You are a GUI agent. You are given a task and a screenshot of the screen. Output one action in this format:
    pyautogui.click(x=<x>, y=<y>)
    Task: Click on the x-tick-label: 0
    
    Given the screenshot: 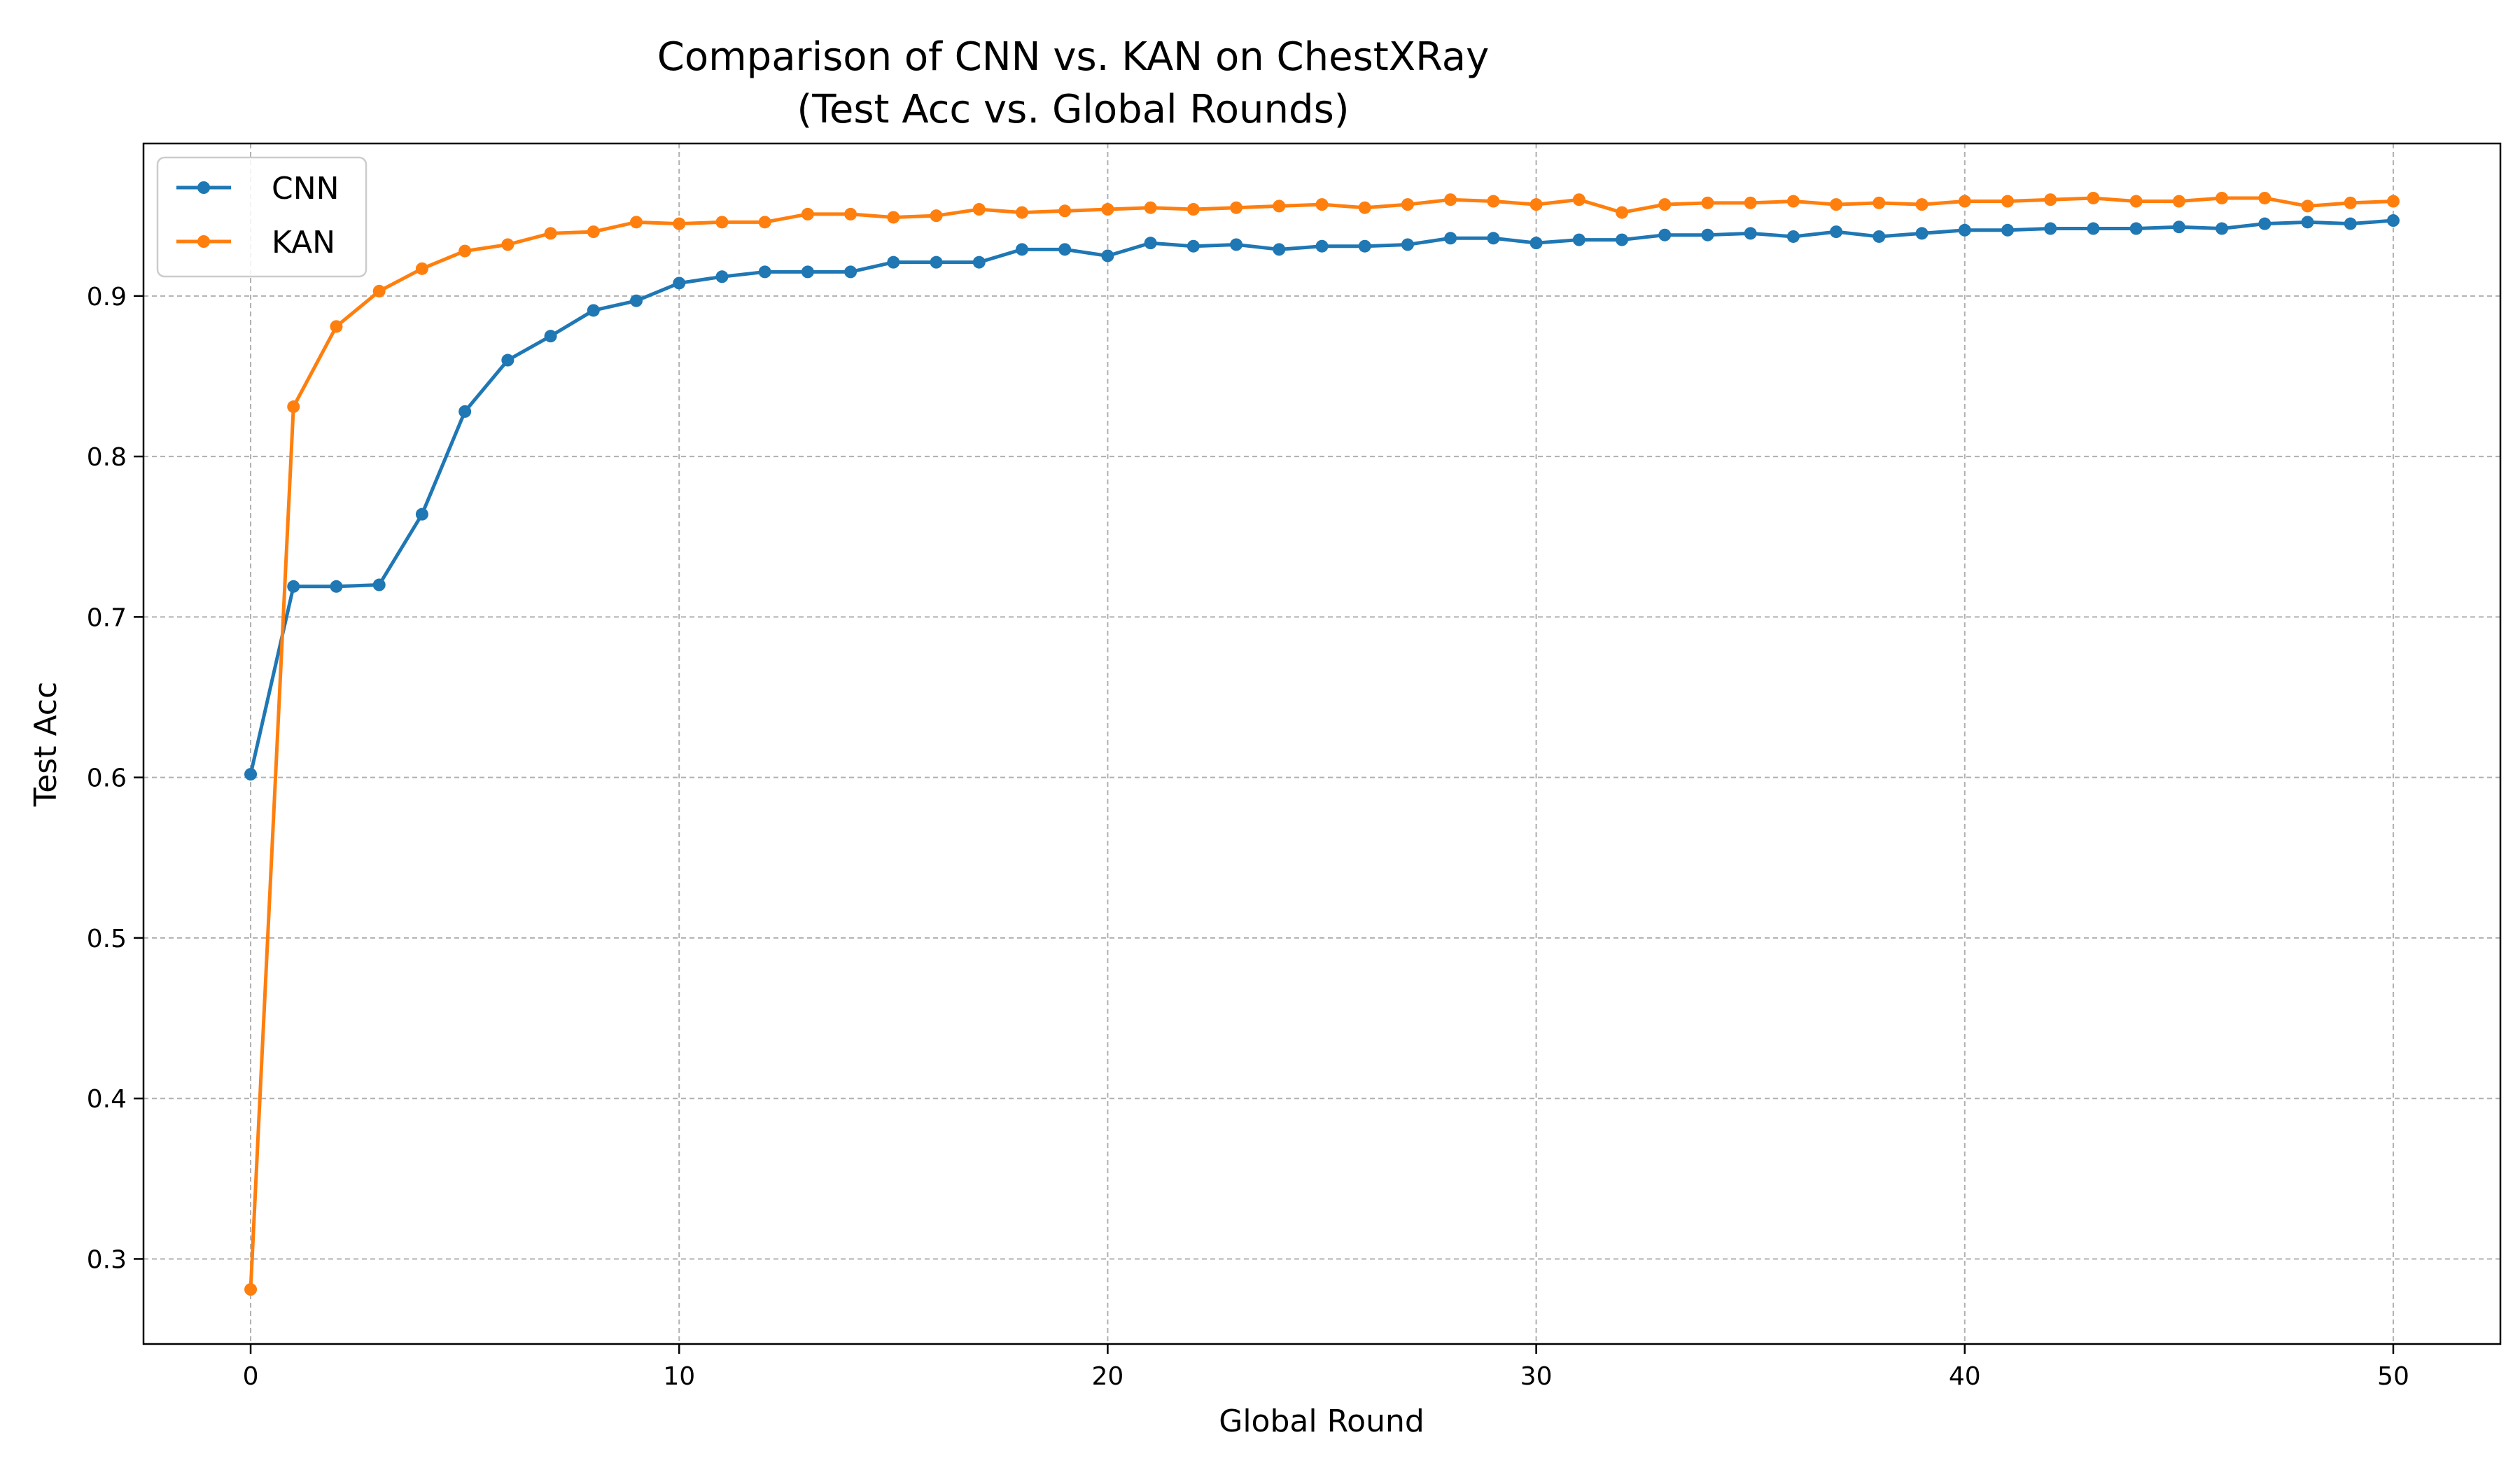 What is the action you would take?
    pyautogui.click(x=251, y=1376)
    